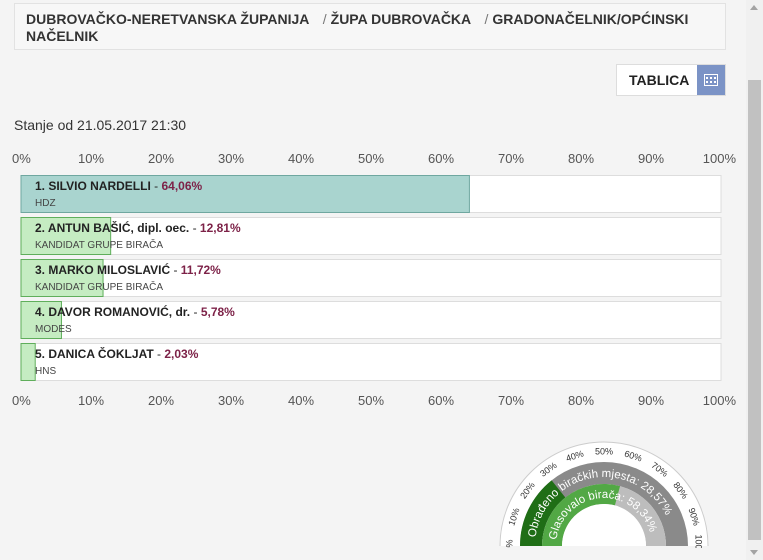  I want to click on breadcrumb-office: GRADONAČELNIK/OPĆINSKI NAČELNIK, so click(357, 27).